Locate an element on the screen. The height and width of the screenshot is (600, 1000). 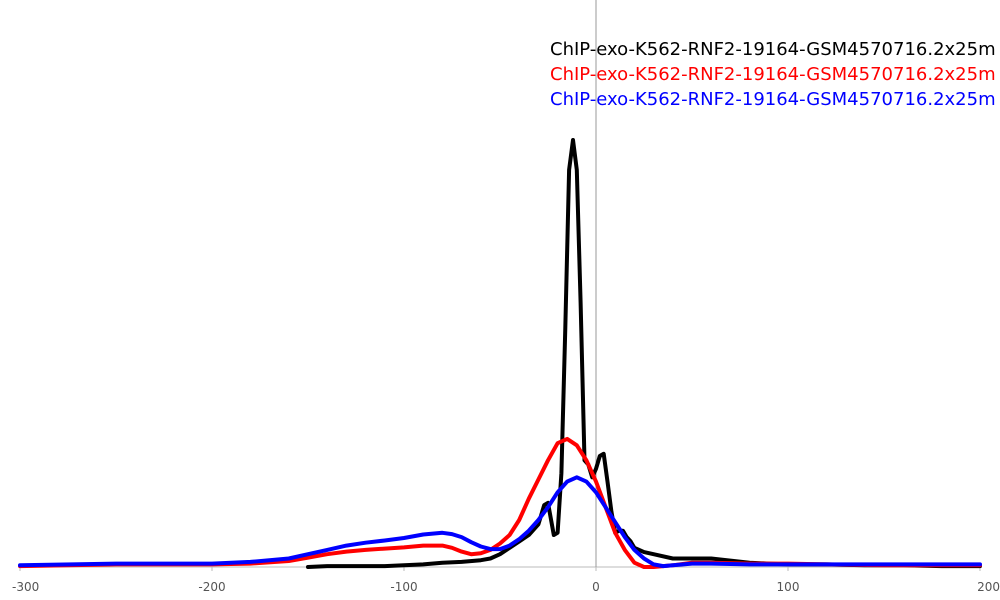
x-tick-label: 0 is located at coordinates (596, 587).